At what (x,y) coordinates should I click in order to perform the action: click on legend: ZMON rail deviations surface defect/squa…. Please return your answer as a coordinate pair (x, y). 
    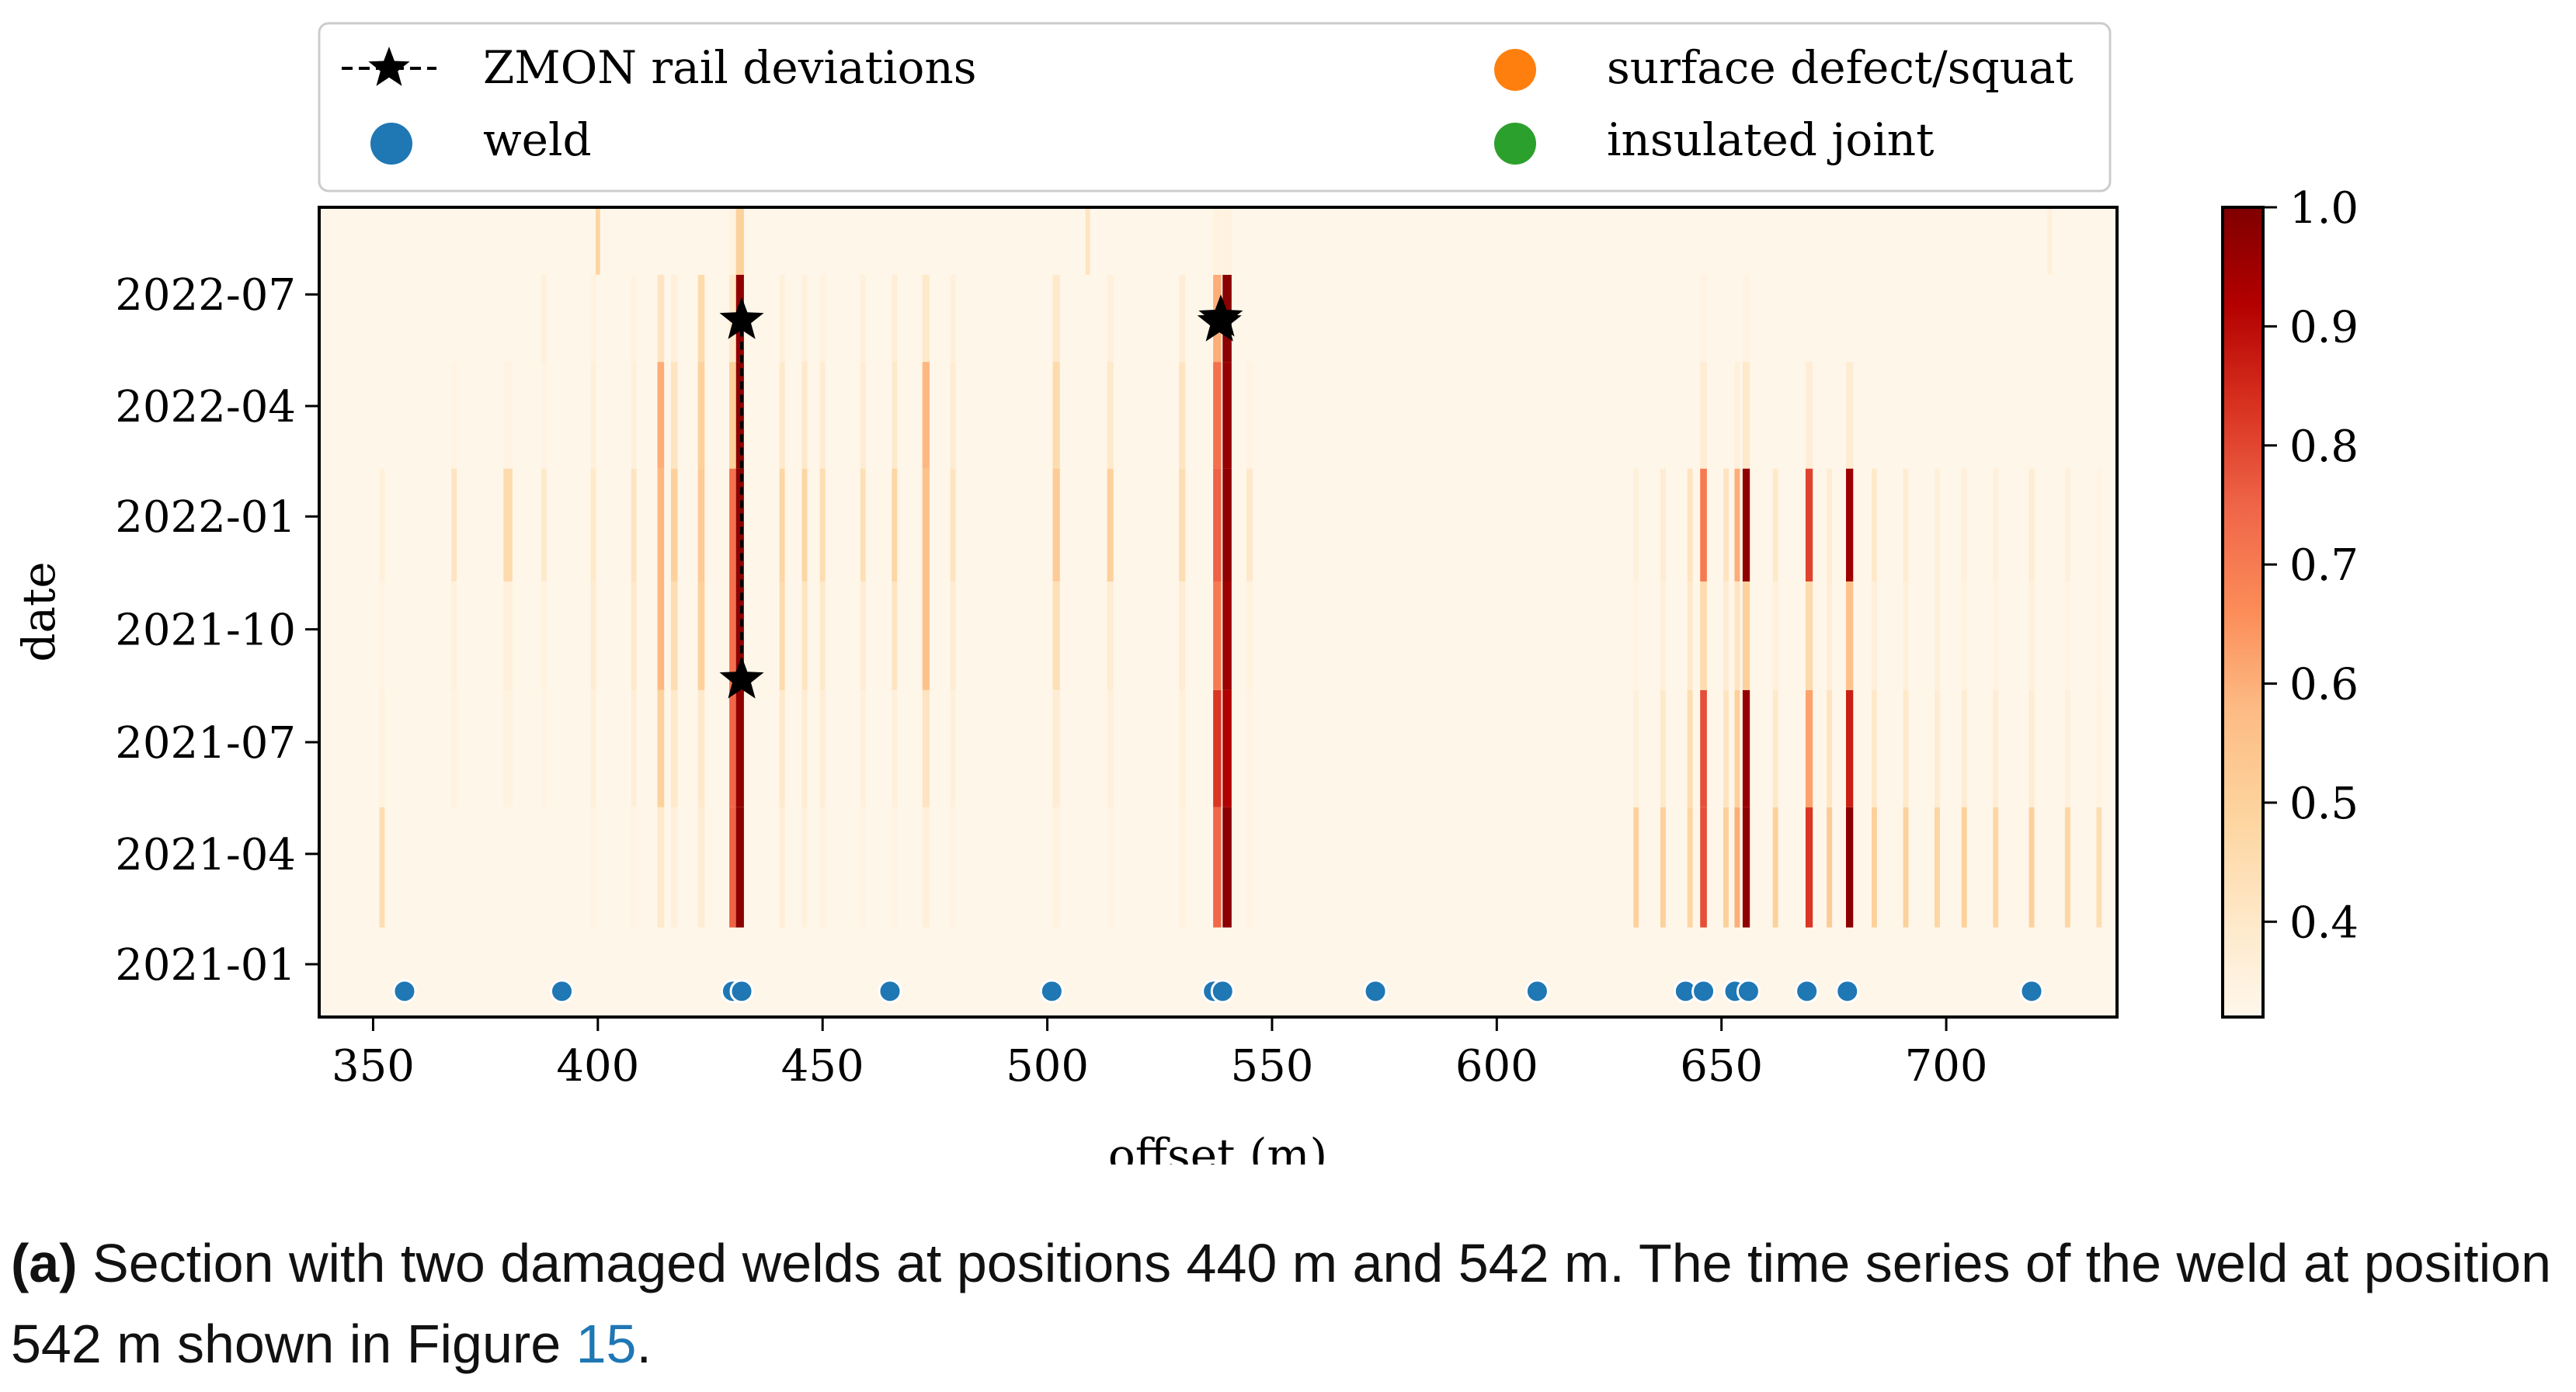
    Looking at the image, I should click on (1215, 107).